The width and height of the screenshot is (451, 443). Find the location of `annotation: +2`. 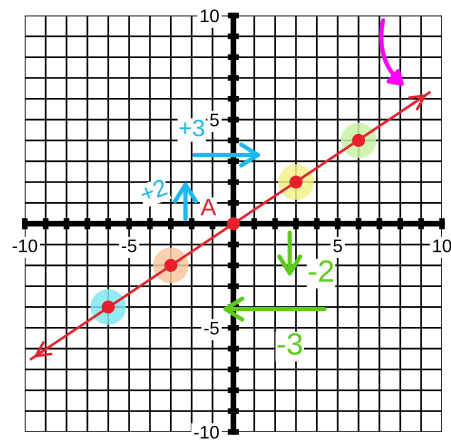

annotation: +2 is located at coordinates (153, 190).